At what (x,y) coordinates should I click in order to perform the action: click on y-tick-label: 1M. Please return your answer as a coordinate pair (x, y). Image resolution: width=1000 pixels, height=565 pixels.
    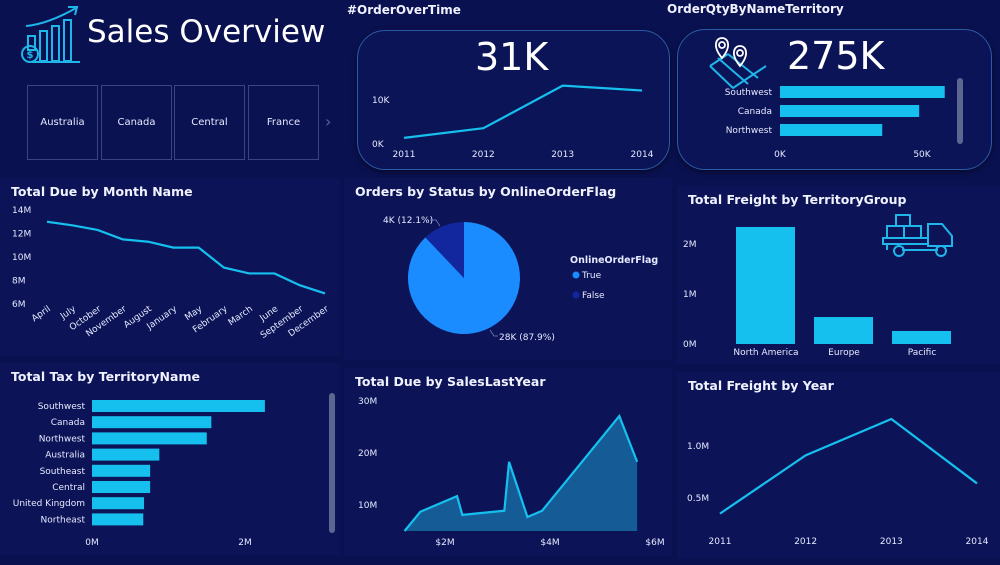
    Looking at the image, I should click on (690, 295).